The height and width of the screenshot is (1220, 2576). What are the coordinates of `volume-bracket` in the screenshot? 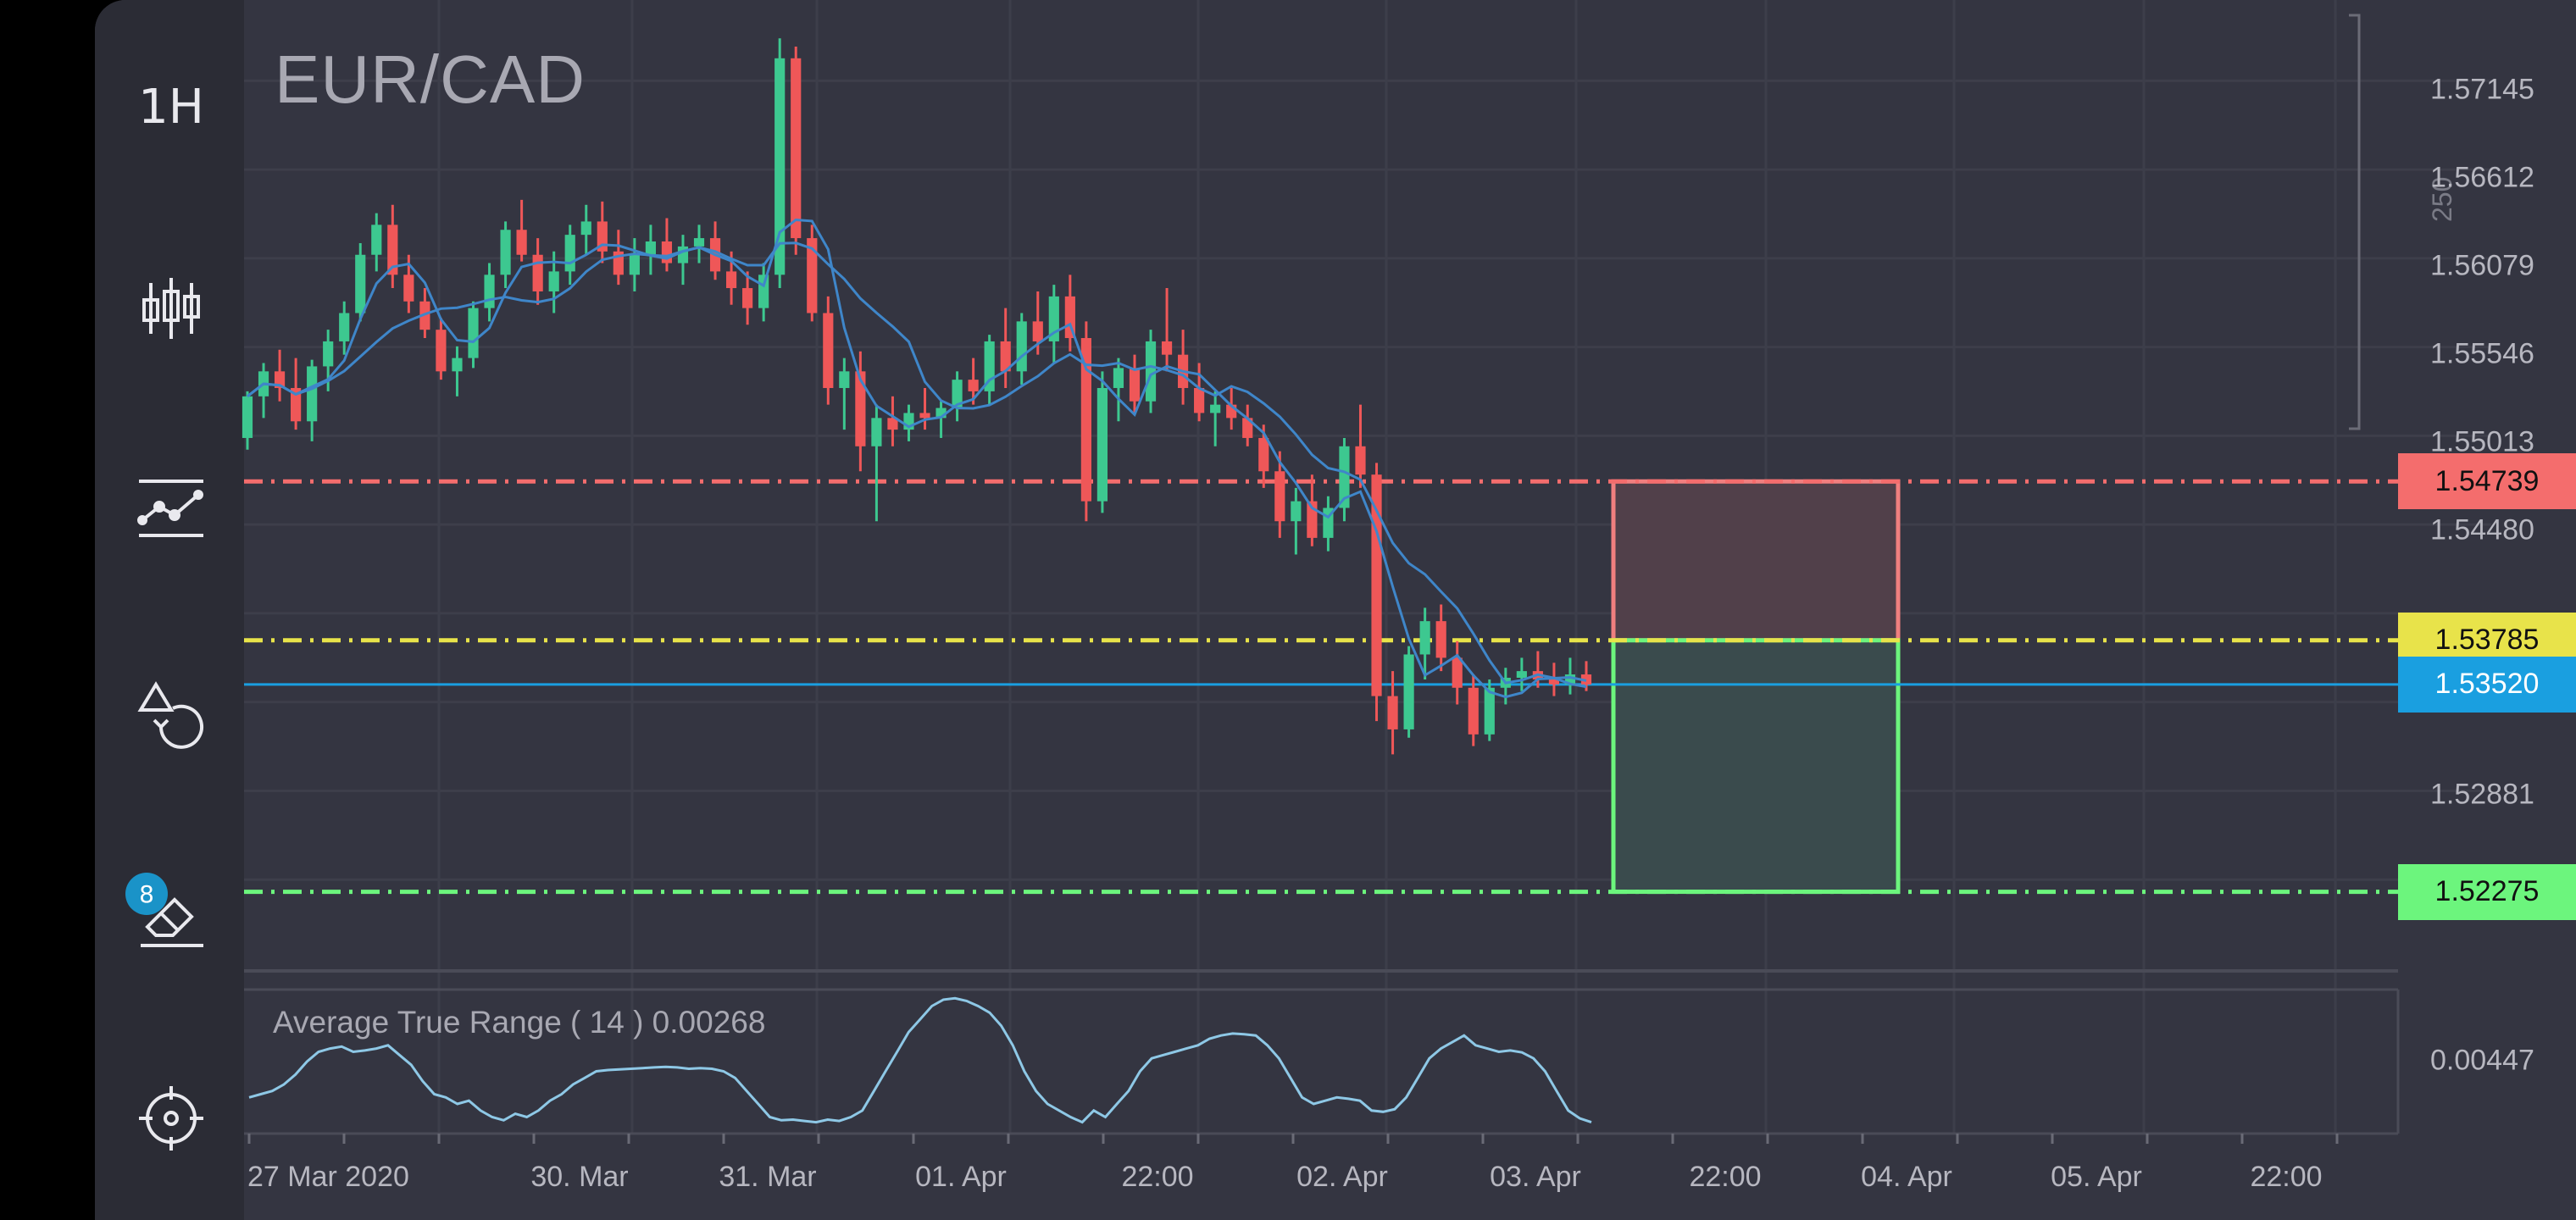 It's located at (2355, 222).